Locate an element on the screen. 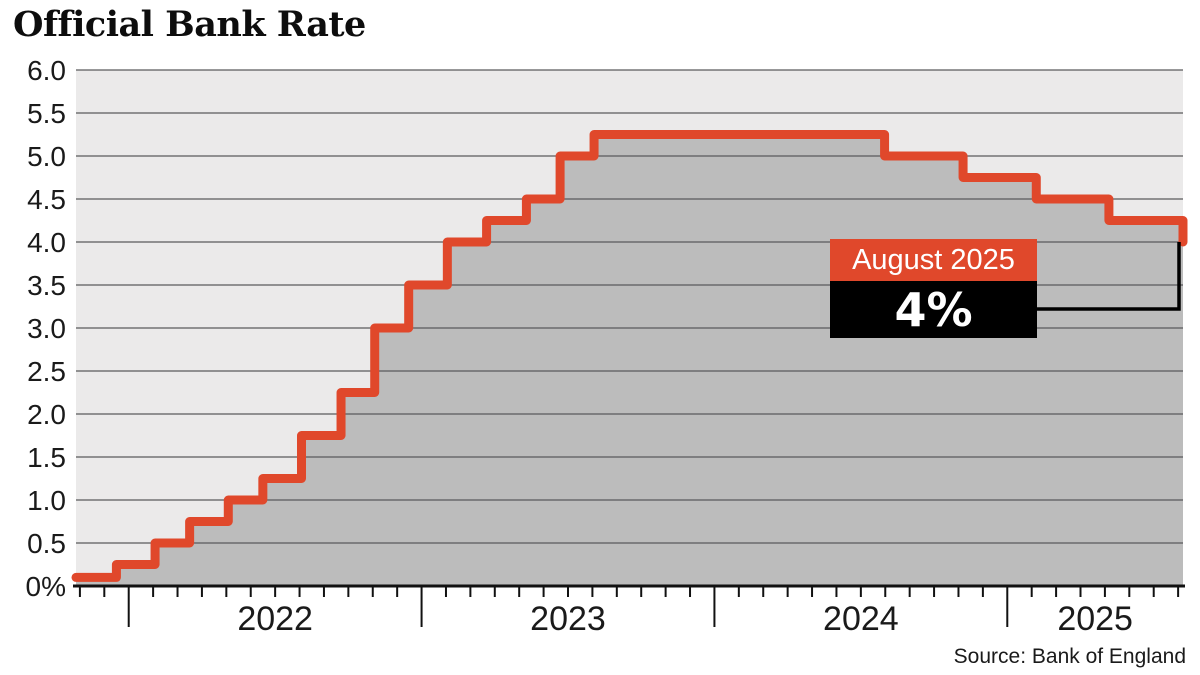 The width and height of the screenshot is (1200, 675). y-axis-tick-label: 3.0 is located at coordinates (46, 328).